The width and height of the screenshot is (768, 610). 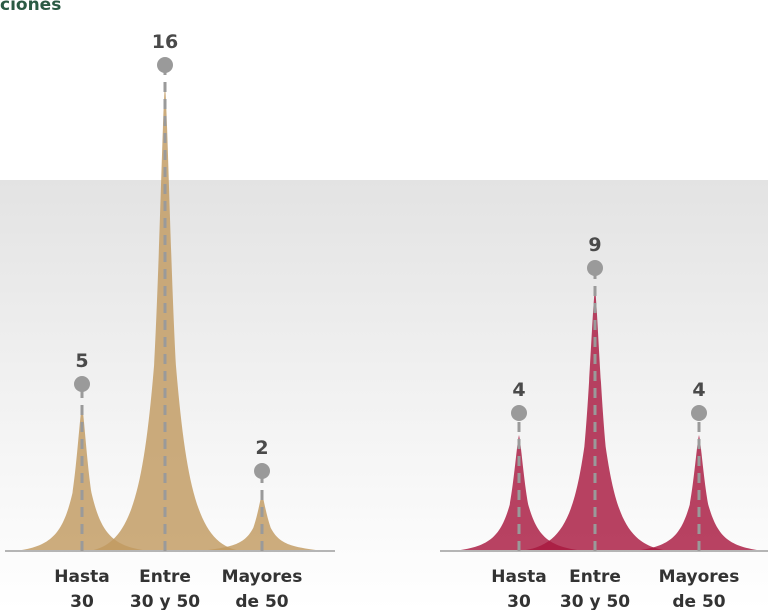 I want to click on category-label-line-1-2-2: 30 y 50, so click(x=165, y=601).